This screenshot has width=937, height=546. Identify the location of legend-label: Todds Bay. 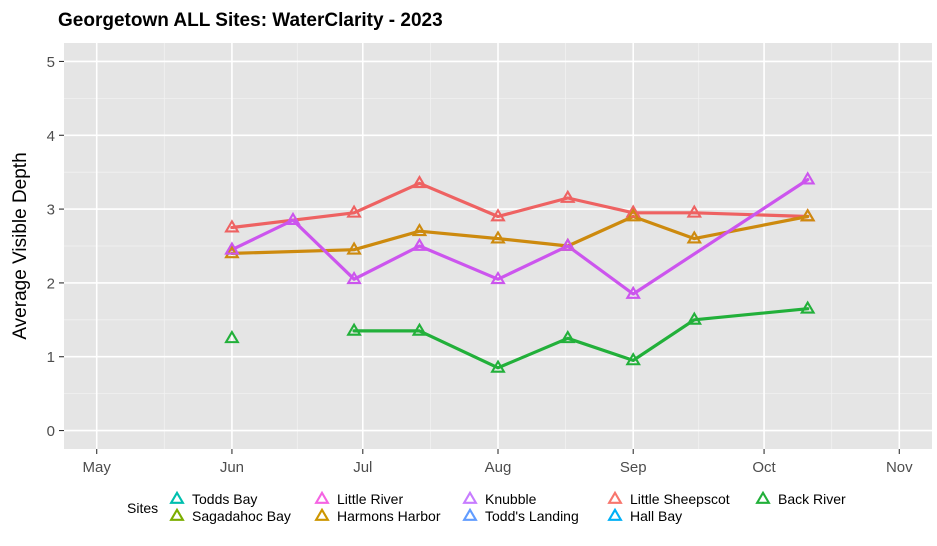
(224, 499).